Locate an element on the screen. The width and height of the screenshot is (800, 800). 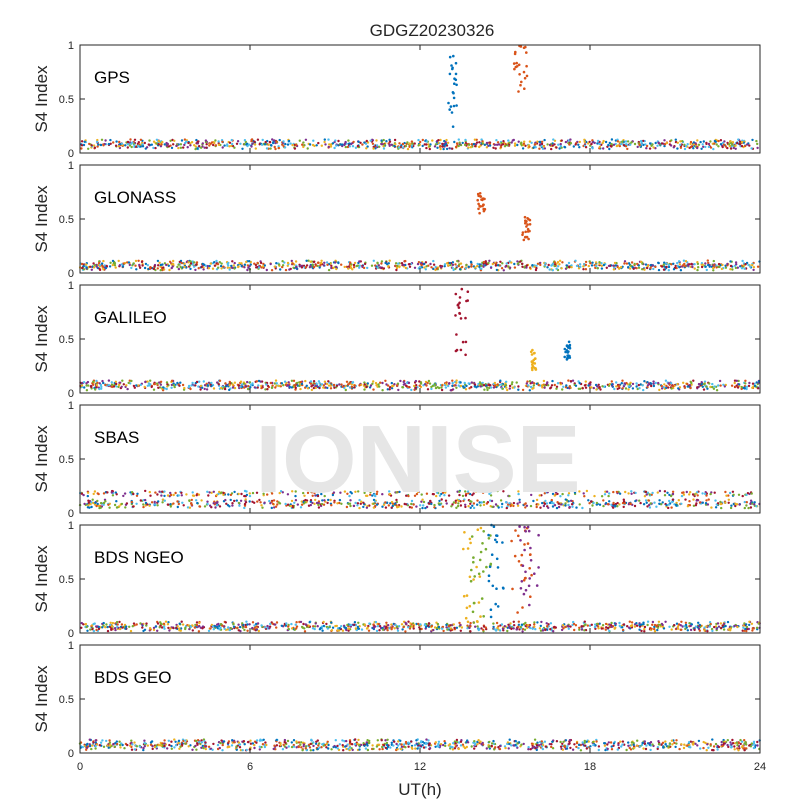
panel-label: SBAS is located at coordinates (116, 437).